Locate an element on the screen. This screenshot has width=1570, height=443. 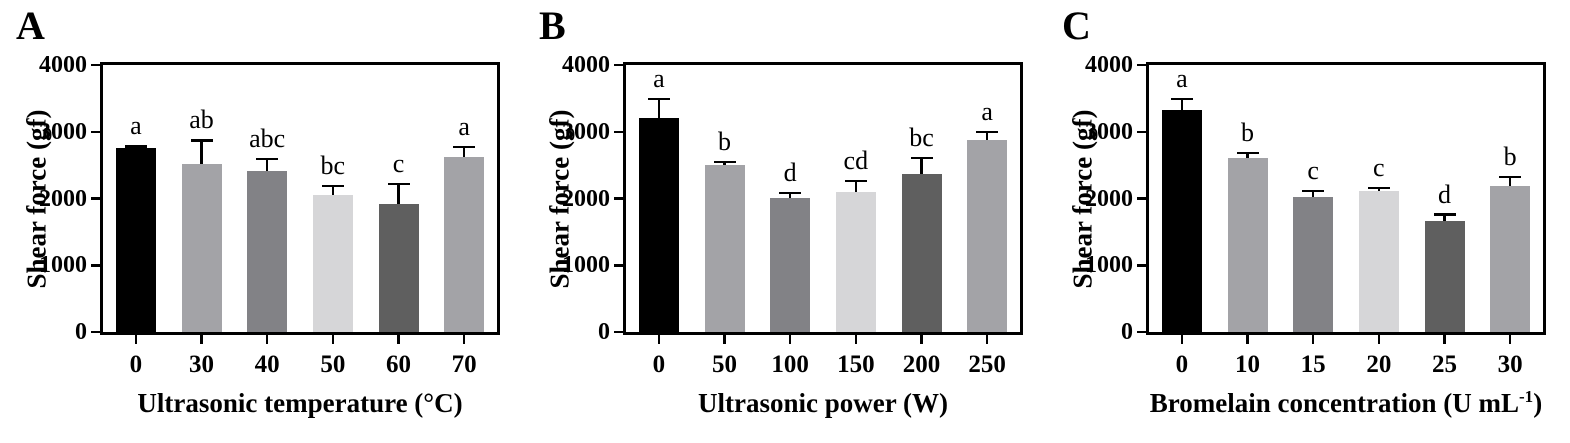
significance-letter: c is located at coordinates (1313, 171).